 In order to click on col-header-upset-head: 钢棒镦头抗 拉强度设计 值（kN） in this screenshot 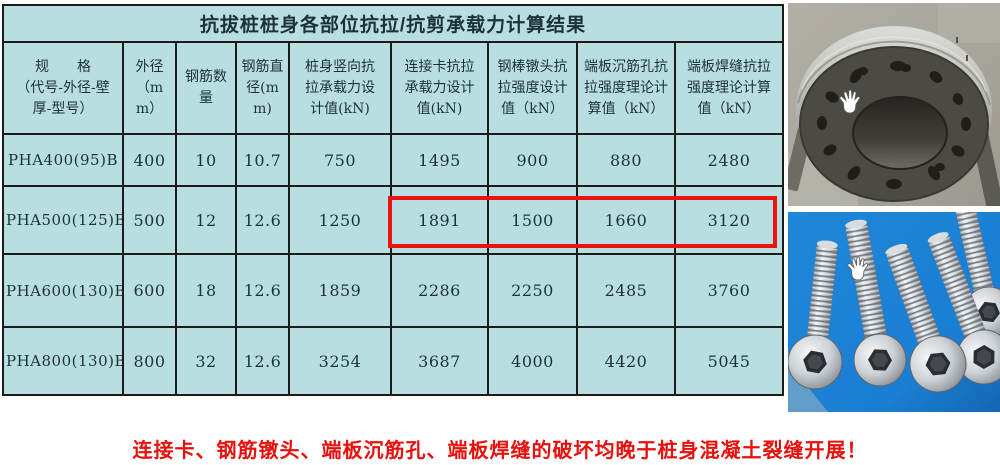, I will do `click(532, 88)`.